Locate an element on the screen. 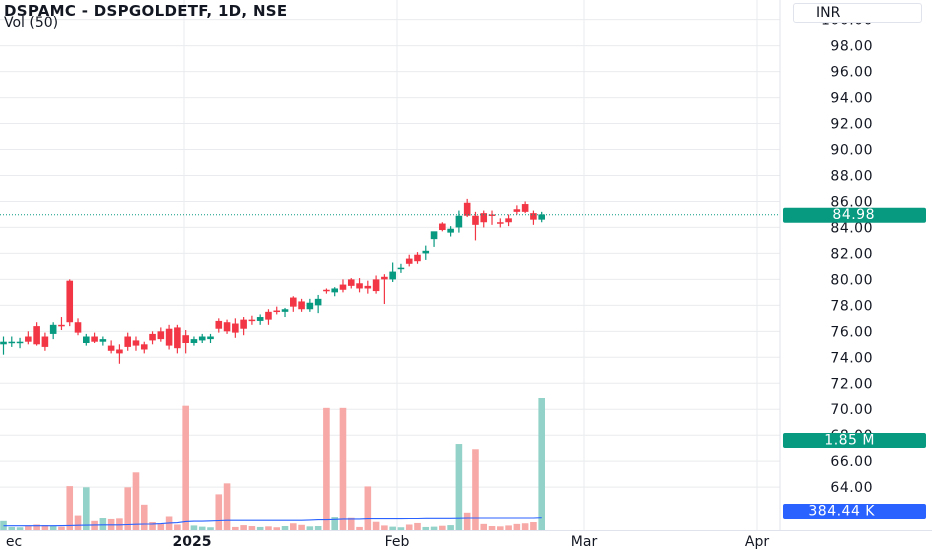 This screenshot has width=932, height=550. y-tick-label: 86.00 is located at coordinates (851, 202).